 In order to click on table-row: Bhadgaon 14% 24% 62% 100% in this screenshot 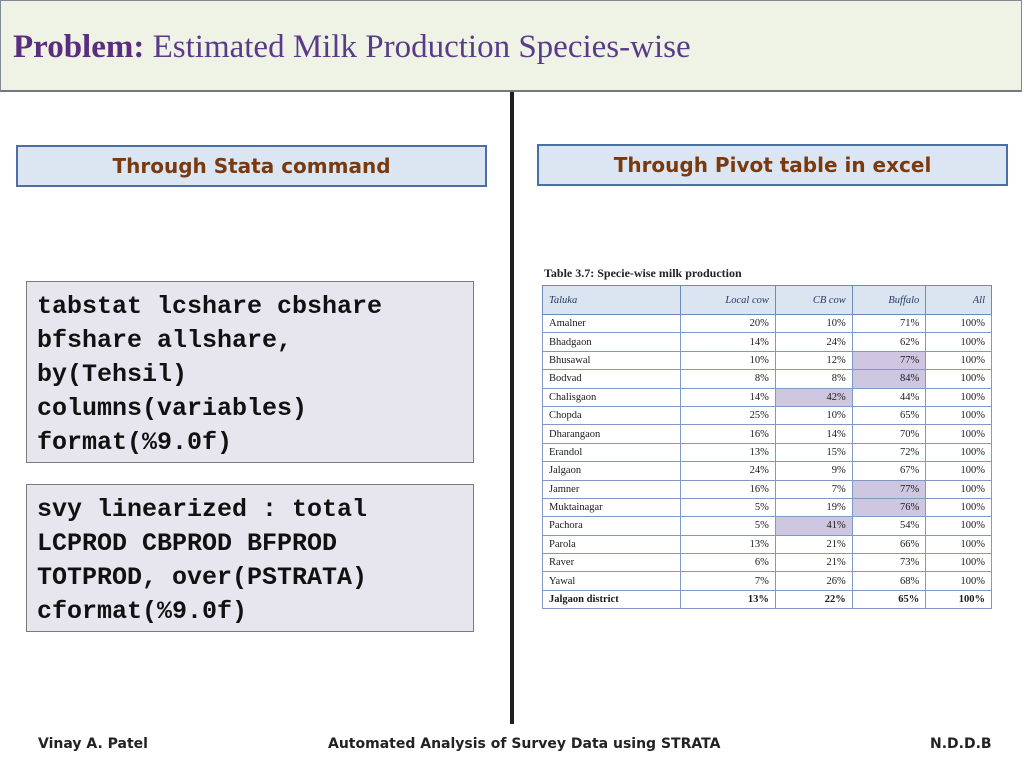, I will do `click(766, 342)`.